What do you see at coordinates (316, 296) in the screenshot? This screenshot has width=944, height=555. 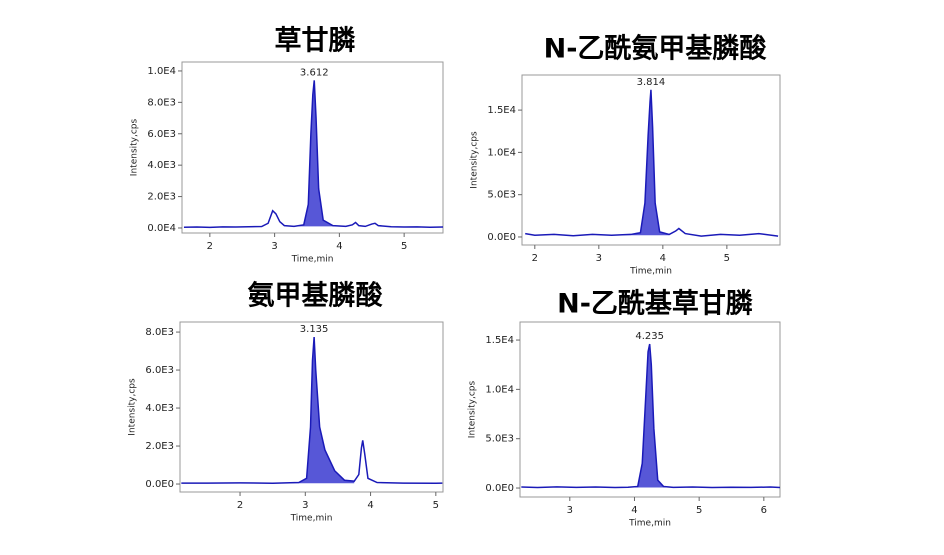 I see `chart-title: 氨甲基膦酸` at bounding box center [316, 296].